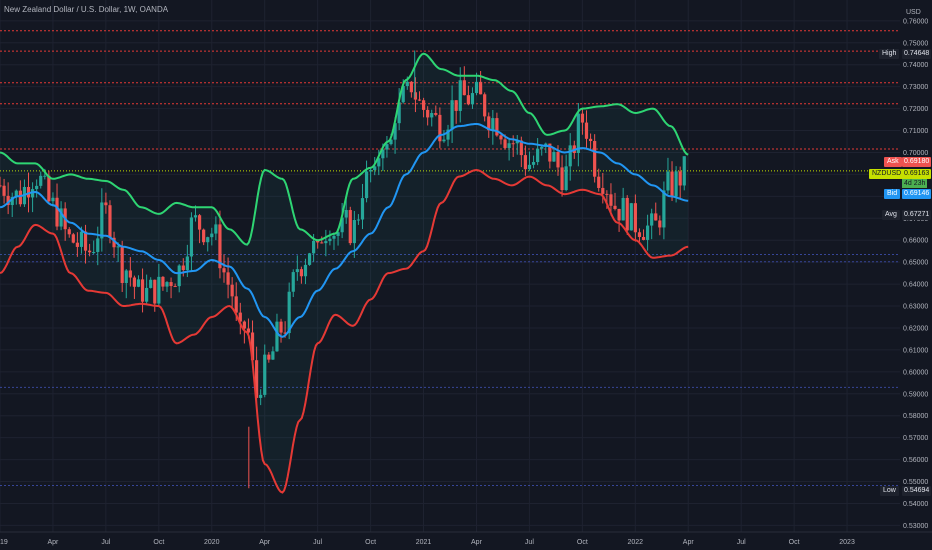 The height and width of the screenshot is (550, 932). I want to click on price-tick-label: 0.57000, so click(915, 438).